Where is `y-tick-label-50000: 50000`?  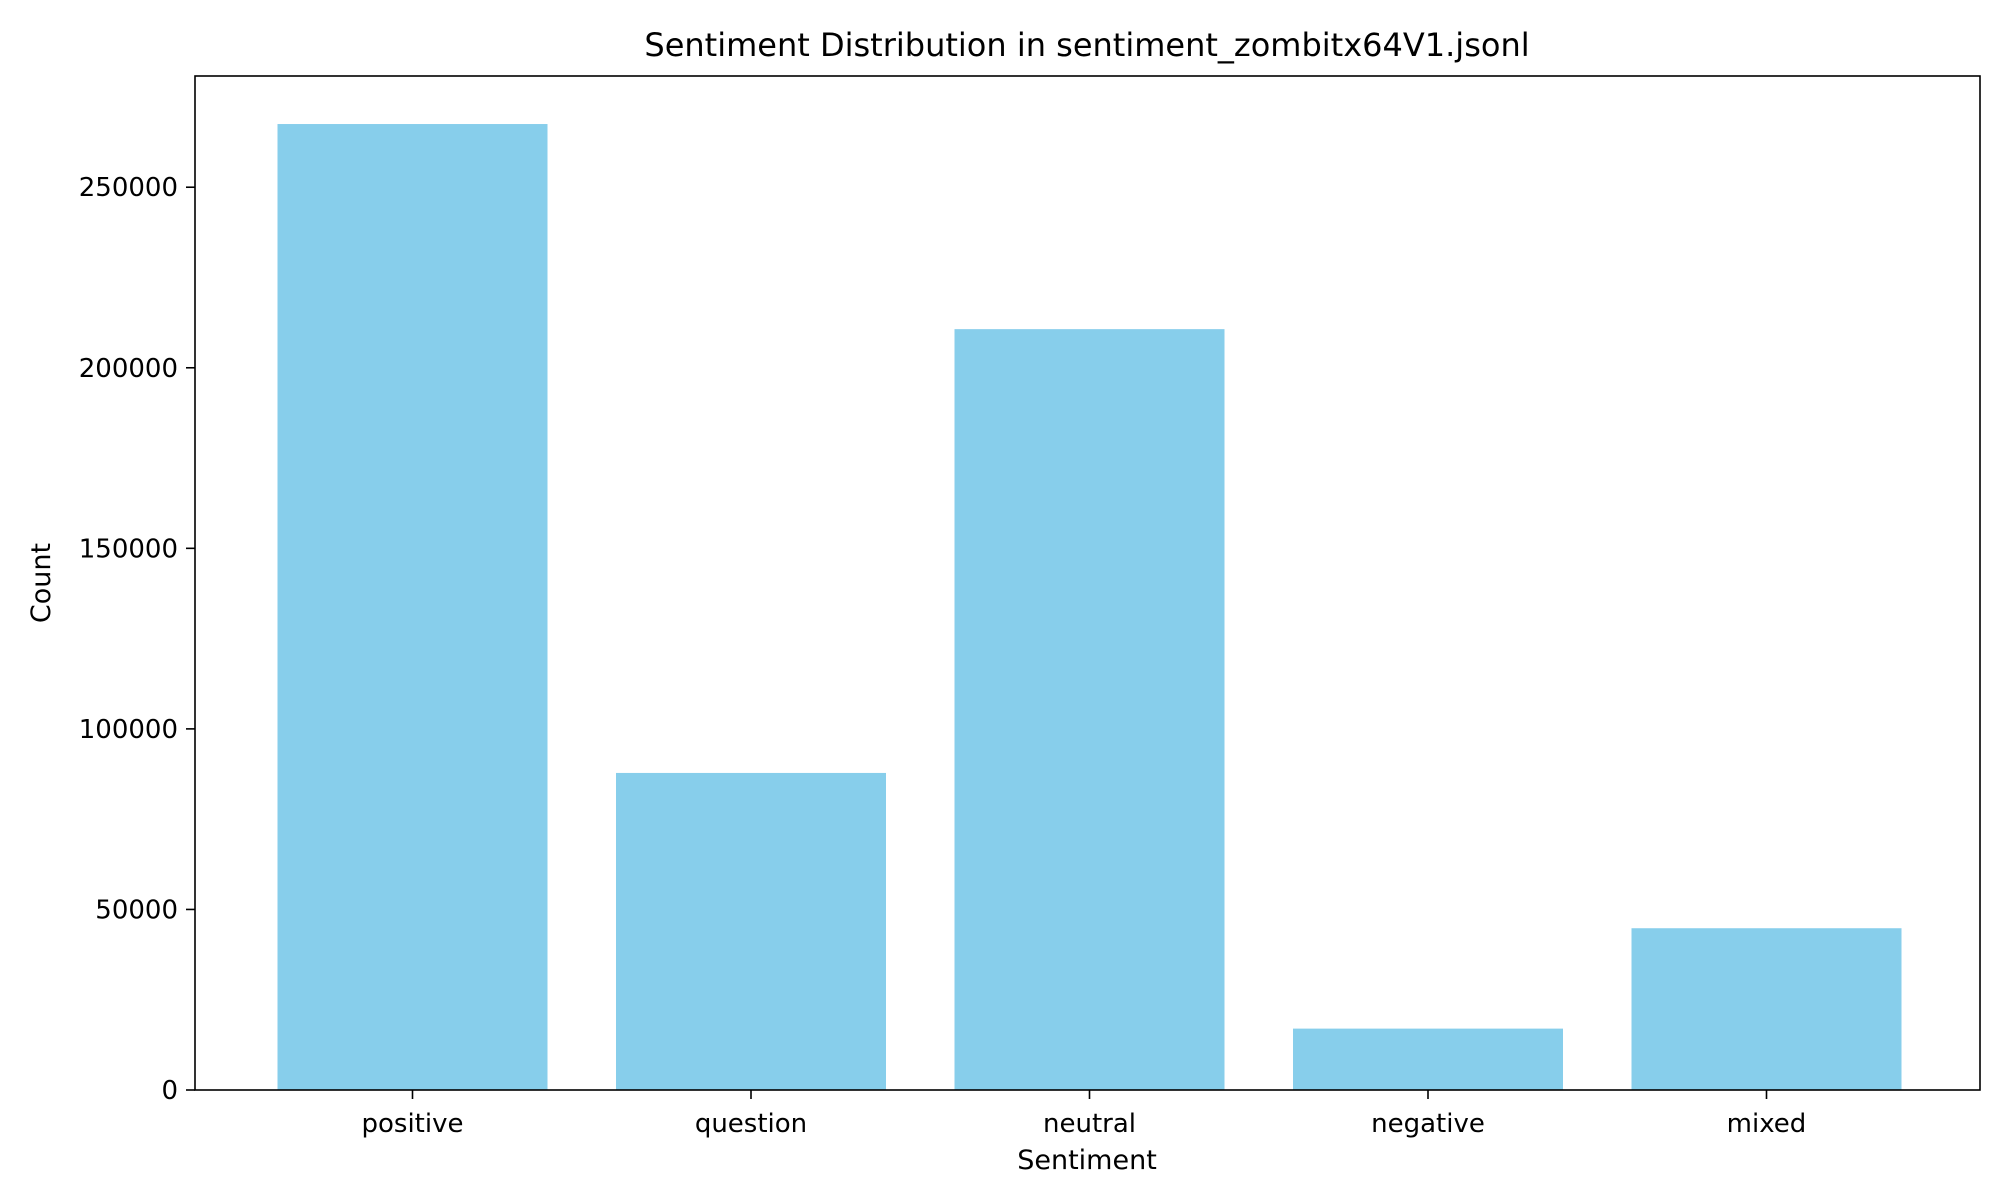
y-tick-label-50000: 50000 is located at coordinates (136, 910).